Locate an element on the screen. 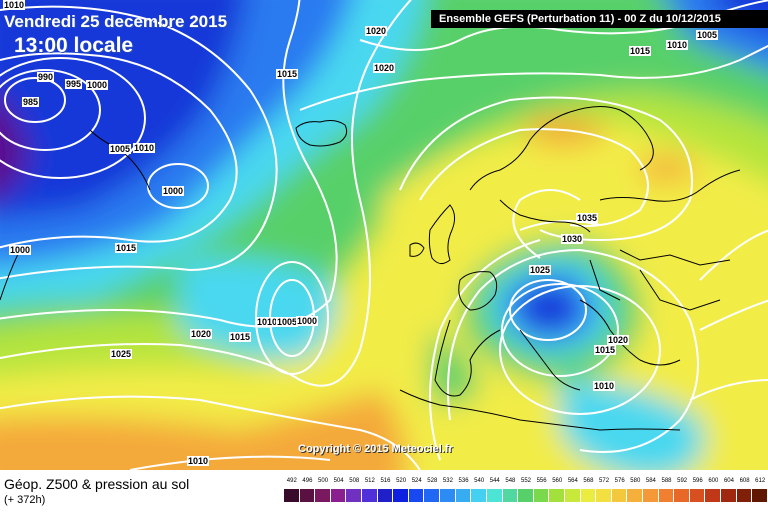  color-scale-value: 508 is located at coordinates (354, 481).